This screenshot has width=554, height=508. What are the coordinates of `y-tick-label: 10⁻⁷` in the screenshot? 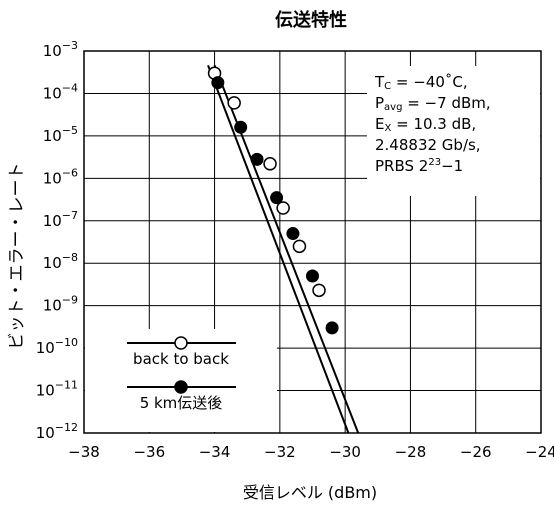 It's located at (60, 219).